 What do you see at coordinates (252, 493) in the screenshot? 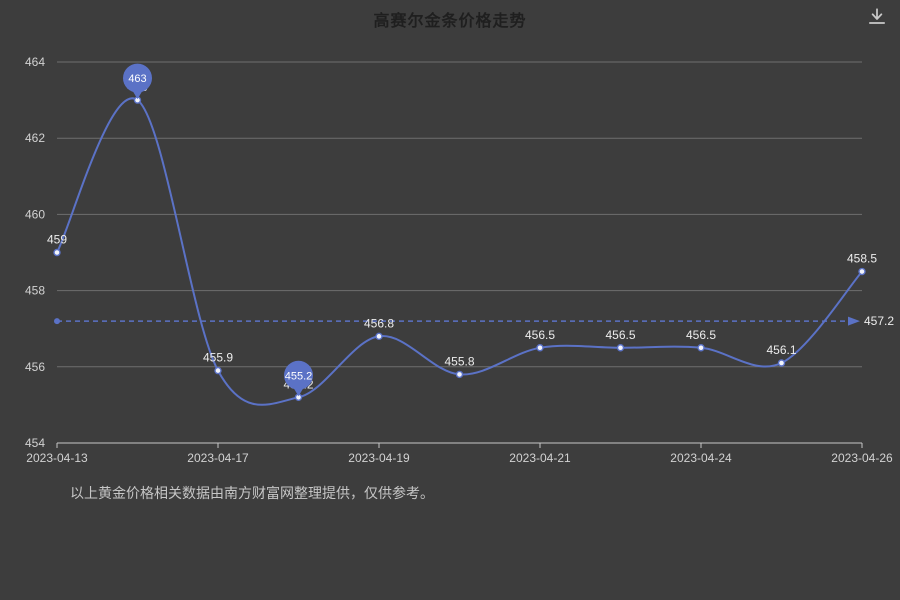
I see `footer-note: 以上黄金价格相关数据由南方财富网整理提供，仅供参考。` at bounding box center [252, 493].